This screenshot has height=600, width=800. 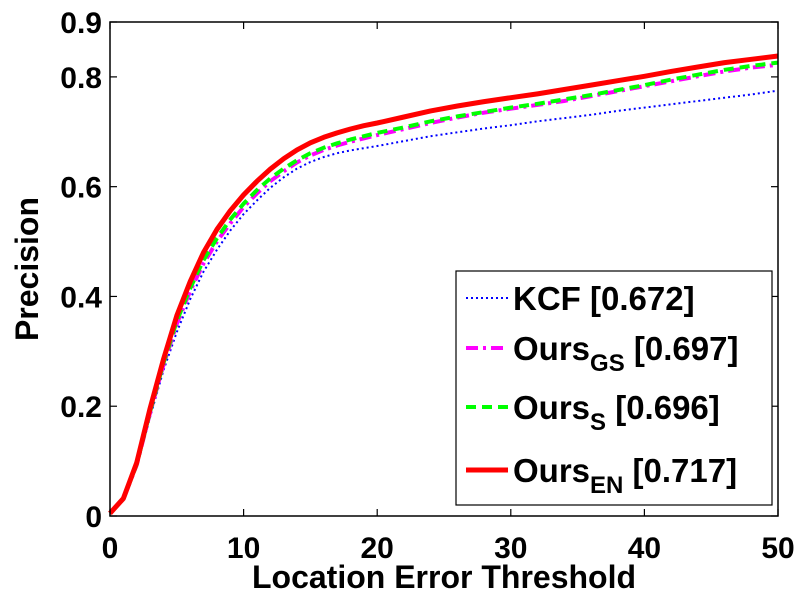 What do you see at coordinates (444, 577) in the screenshot?
I see `x-axis-label: Location Error Threshold` at bounding box center [444, 577].